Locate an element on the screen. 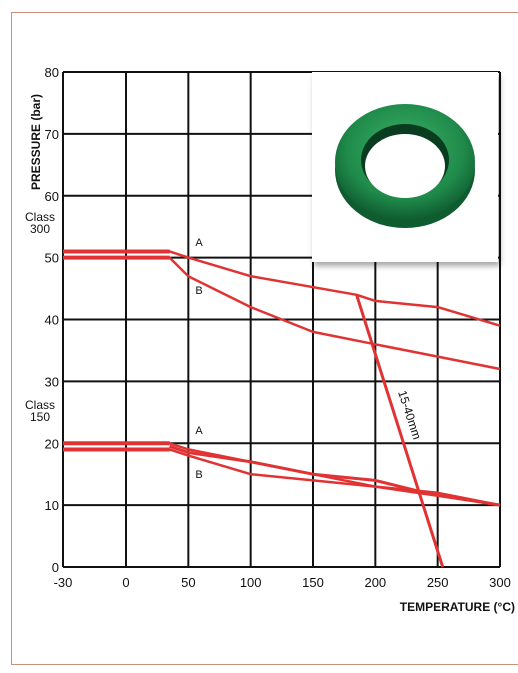 This screenshot has width=518, height=673. y-tick-label: 50 is located at coordinates (52, 258).